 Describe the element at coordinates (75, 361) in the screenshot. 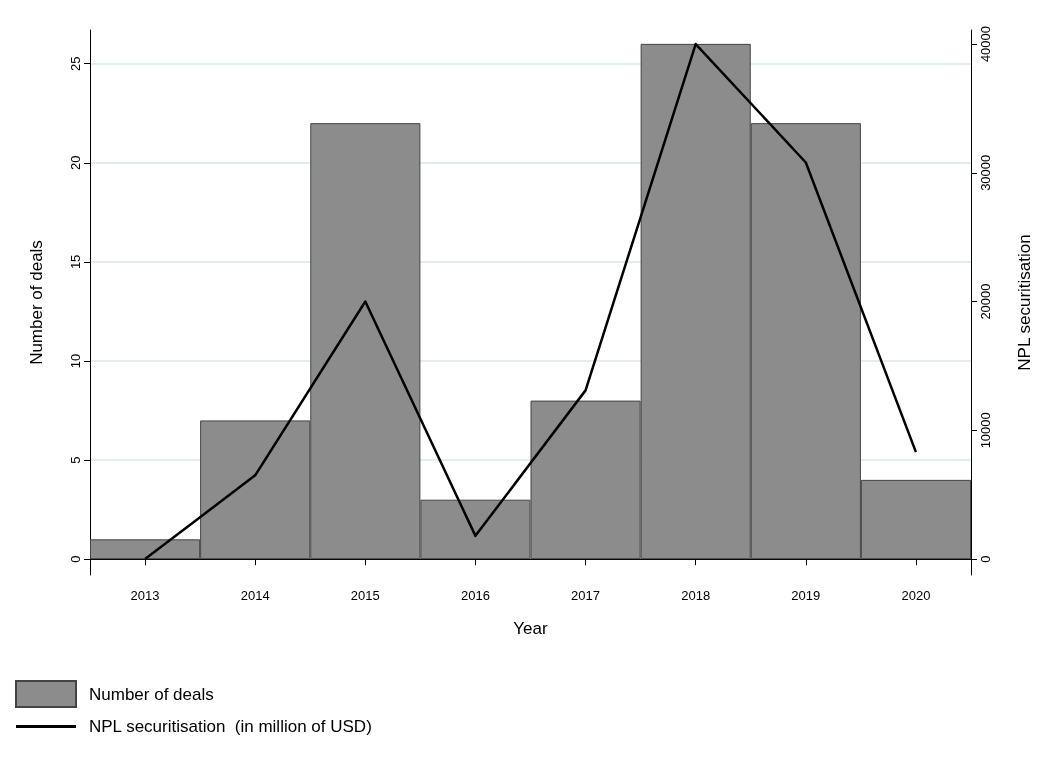

I see `y-tick-label: 10` at that location.